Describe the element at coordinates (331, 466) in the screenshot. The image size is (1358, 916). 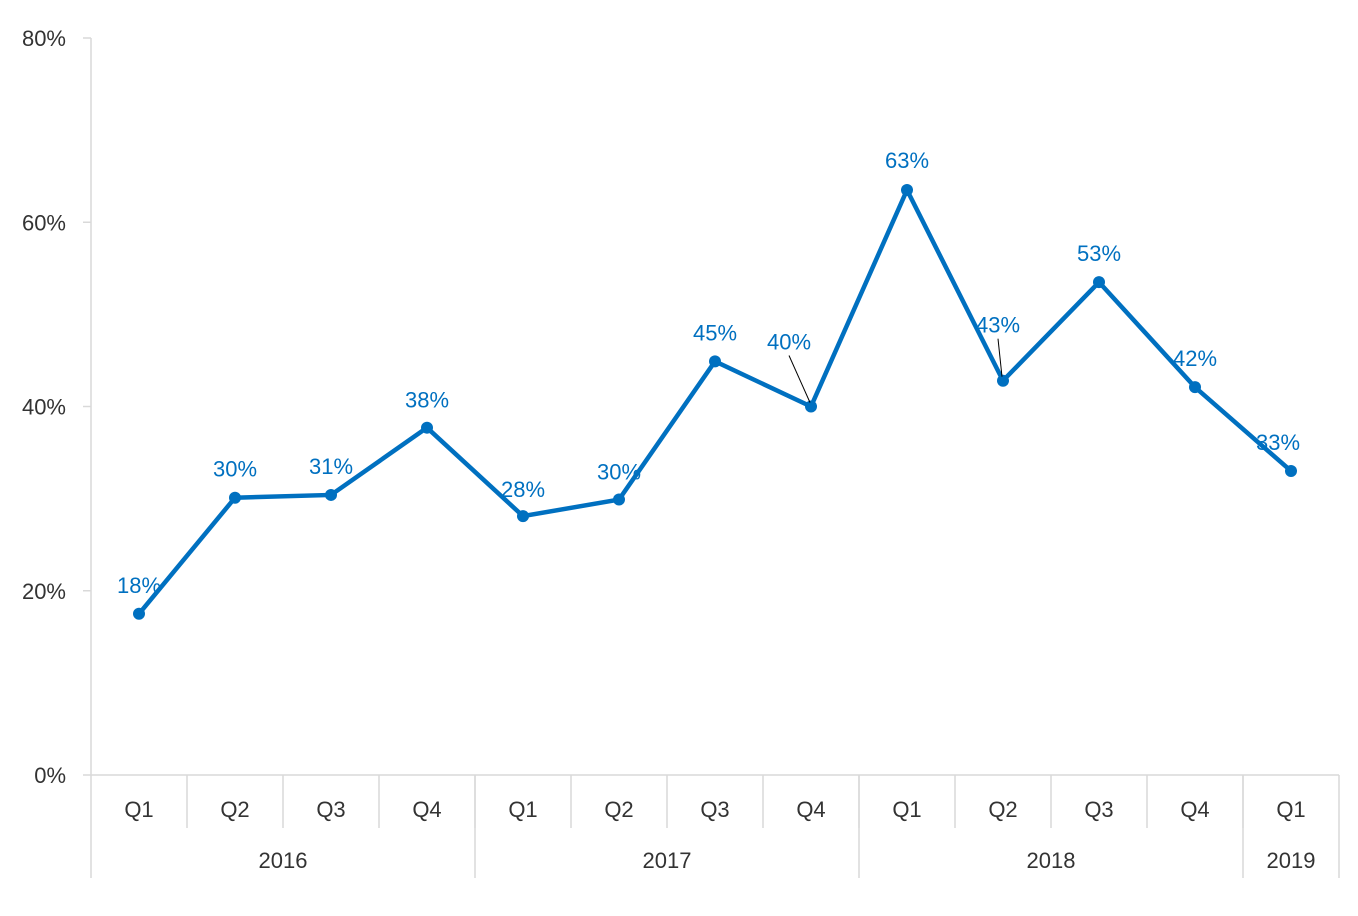
I see `data-label: 31%` at that location.